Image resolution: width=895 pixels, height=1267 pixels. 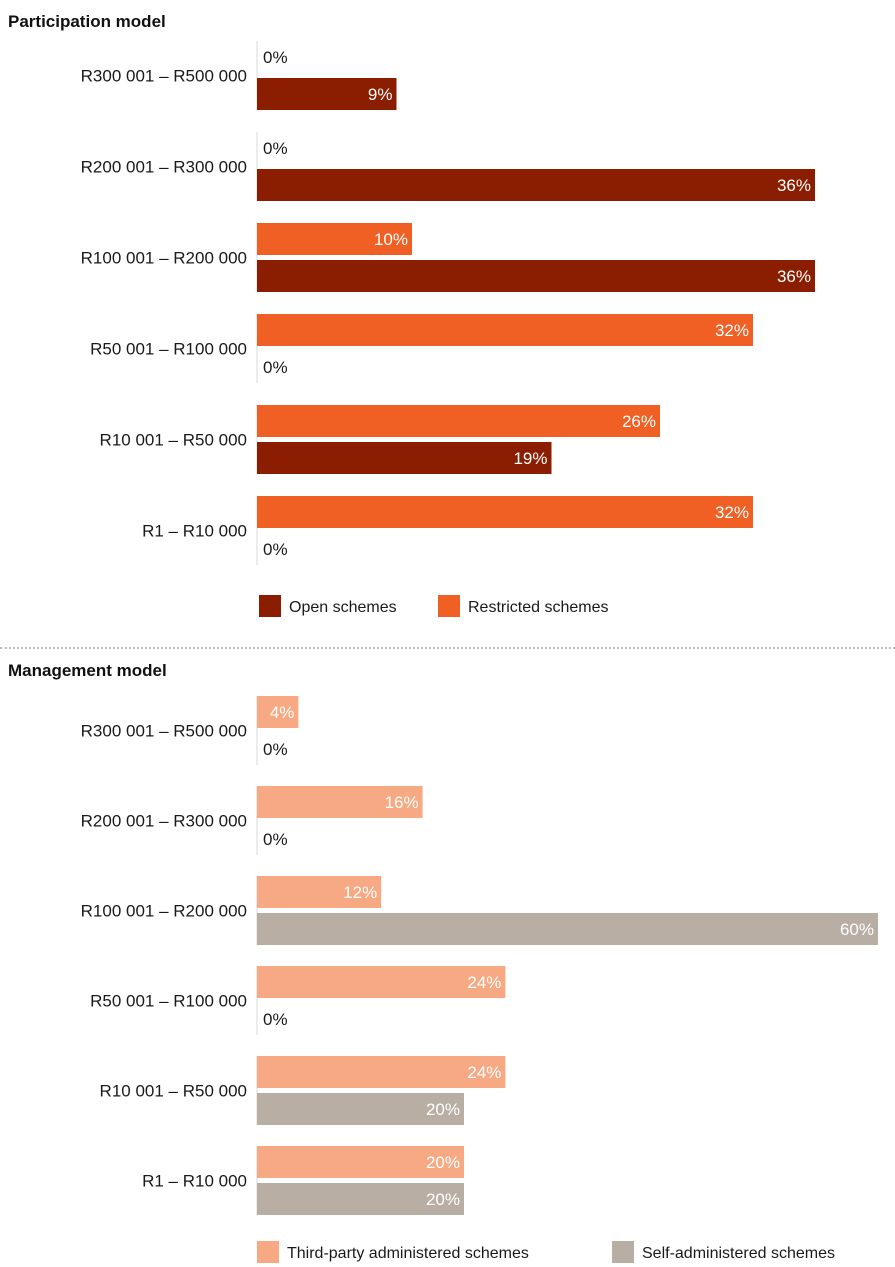 What do you see at coordinates (447, 648) in the screenshot?
I see `section-divider` at bounding box center [447, 648].